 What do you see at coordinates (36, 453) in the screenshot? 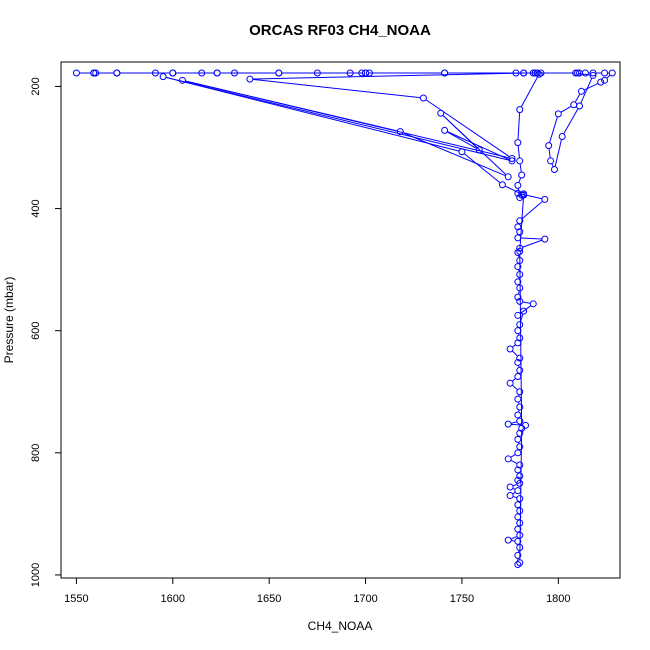
I see `y-tick-label: 800` at bounding box center [36, 453].